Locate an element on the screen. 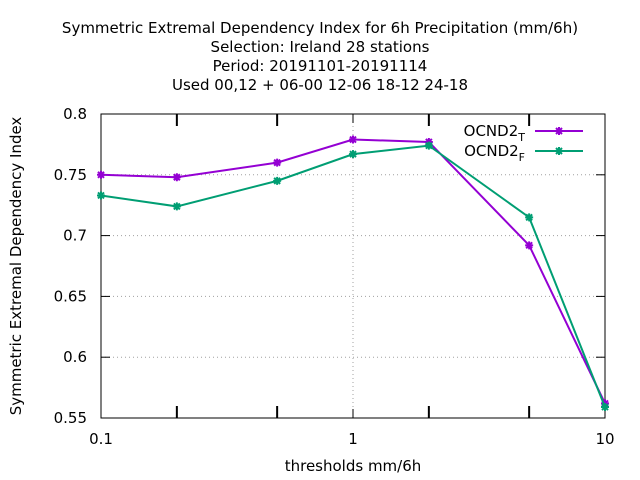 This screenshot has width=640, height=480. title-line: Used 00,12 + 06-00 12-06 18-12 24-18 is located at coordinates (320, 85).